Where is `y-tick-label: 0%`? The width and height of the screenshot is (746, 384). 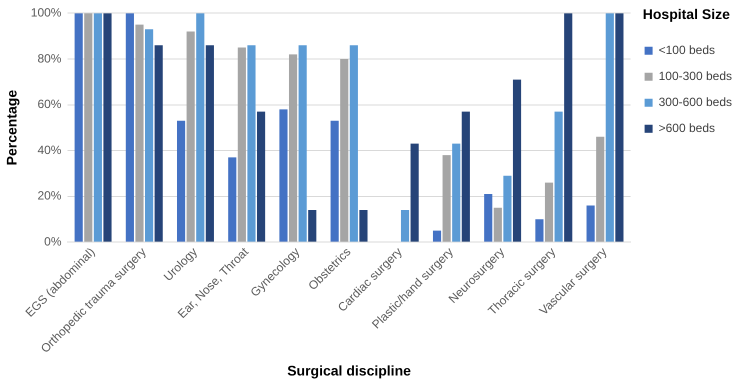 y-tick-label: 0% is located at coordinates (53, 241).